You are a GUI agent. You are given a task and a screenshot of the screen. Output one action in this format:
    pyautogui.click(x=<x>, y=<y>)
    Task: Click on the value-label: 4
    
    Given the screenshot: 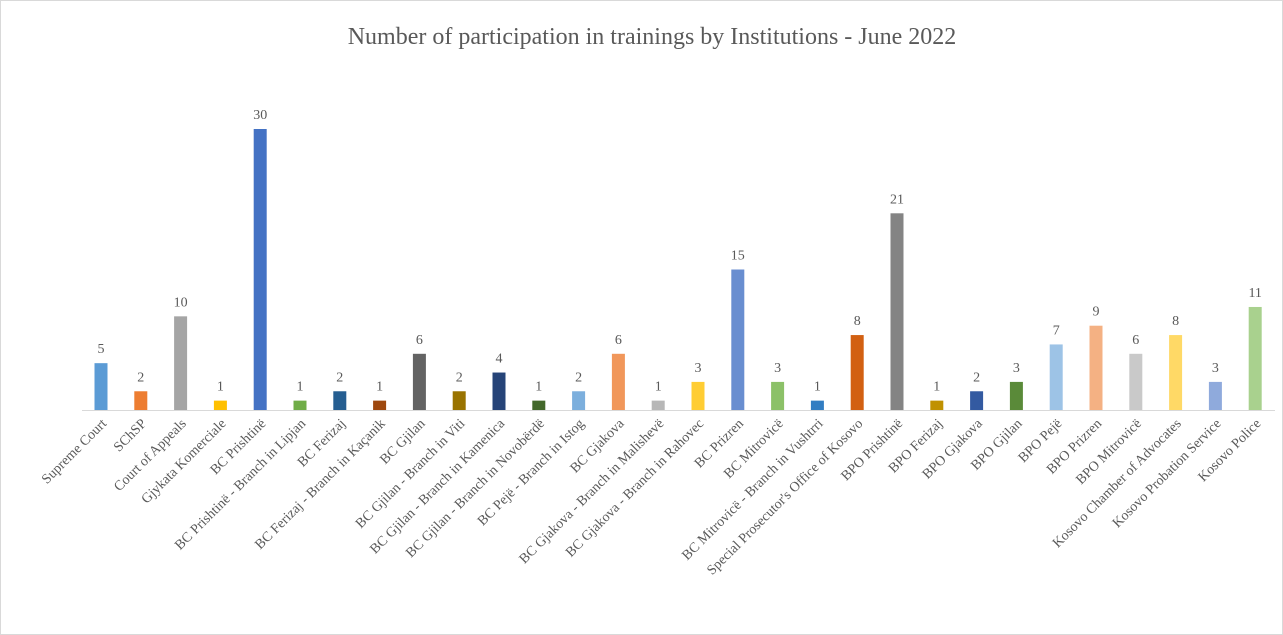 What is the action you would take?
    pyautogui.click(x=499, y=359)
    